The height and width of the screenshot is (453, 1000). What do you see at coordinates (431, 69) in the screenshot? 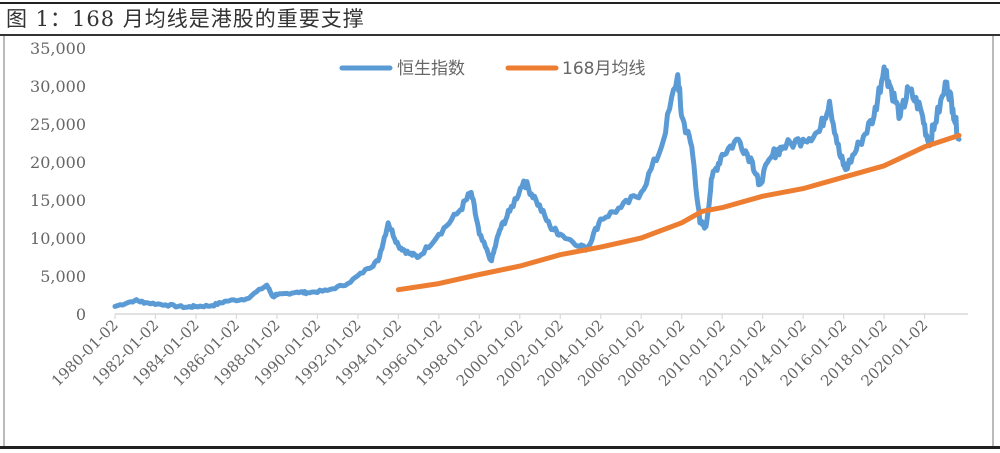
I see `legend-label-hsi: 恒生指数` at bounding box center [431, 69].